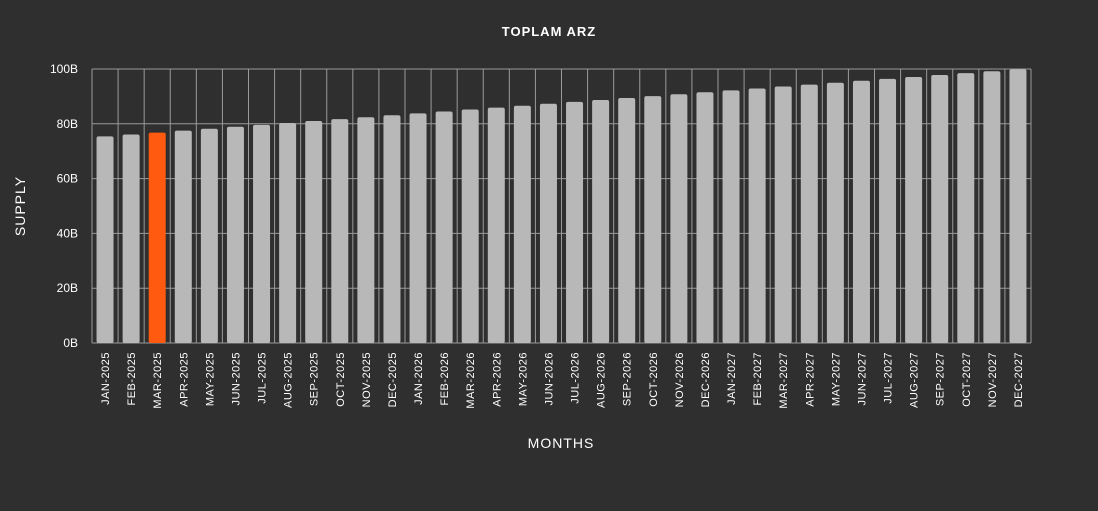 This screenshot has height=511, width=1098. What do you see at coordinates (64, 69) in the screenshot?
I see `y-tick-label: 100B` at bounding box center [64, 69].